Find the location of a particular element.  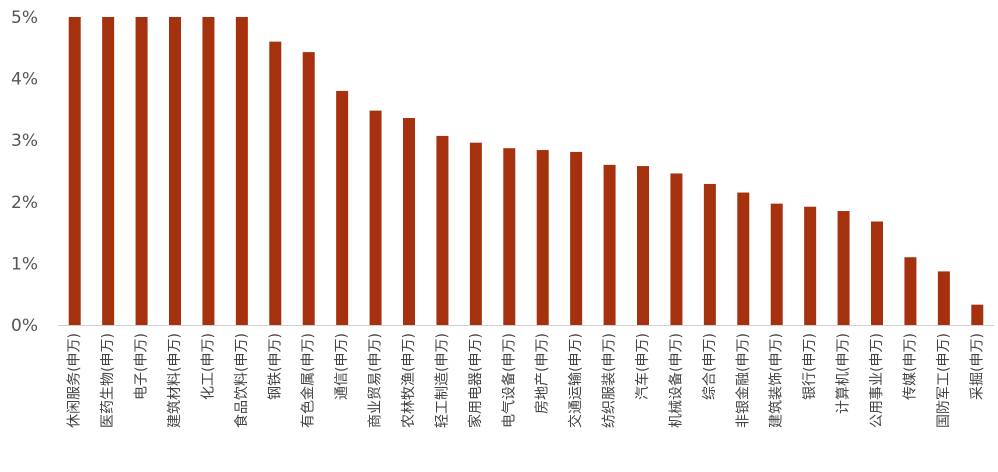

x-tick-label: 非银金融(申万) is located at coordinates (743, 380).